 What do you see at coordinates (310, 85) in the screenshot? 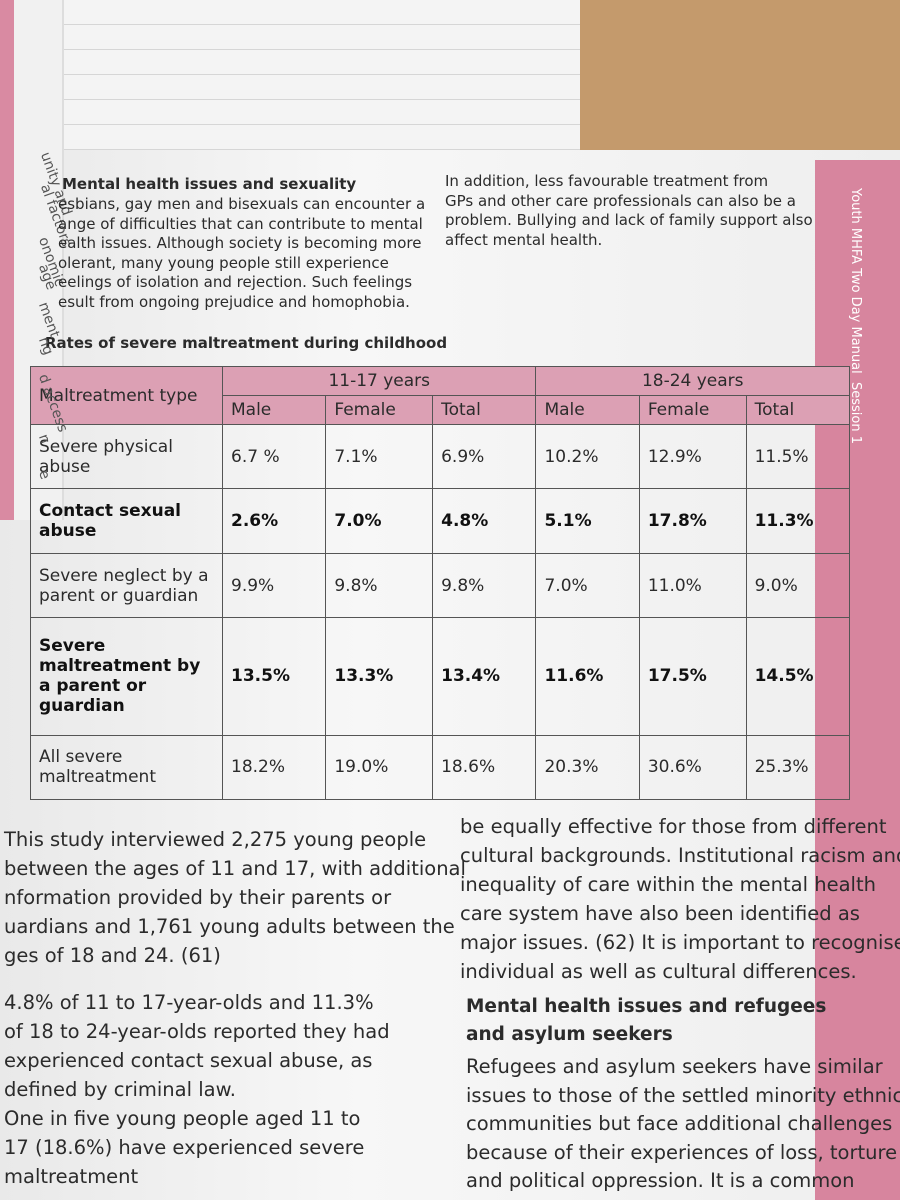
I see `notepad` at bounding box center [310, 85].